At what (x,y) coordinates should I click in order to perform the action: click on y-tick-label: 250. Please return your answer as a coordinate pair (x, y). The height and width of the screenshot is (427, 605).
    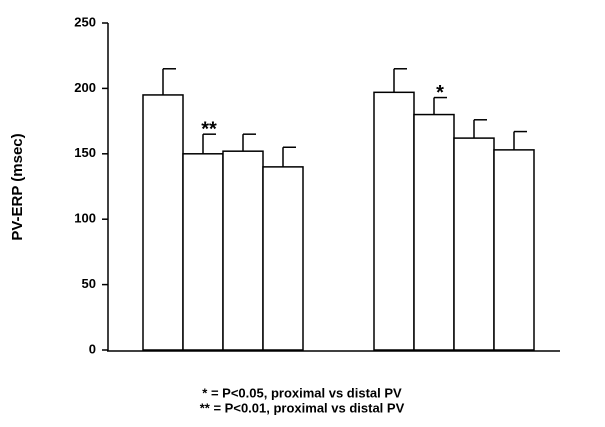
    Looking at the image, I should click on (85, 21).